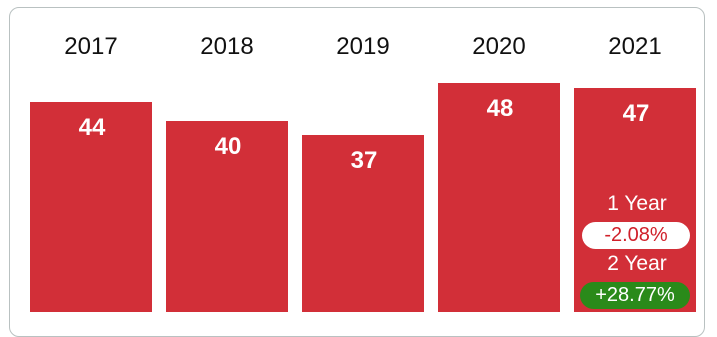  What do you see at coordinates (364, 160) in the screenshot?
I see `value-label-2019: 37` at bounding box center [364, 160].